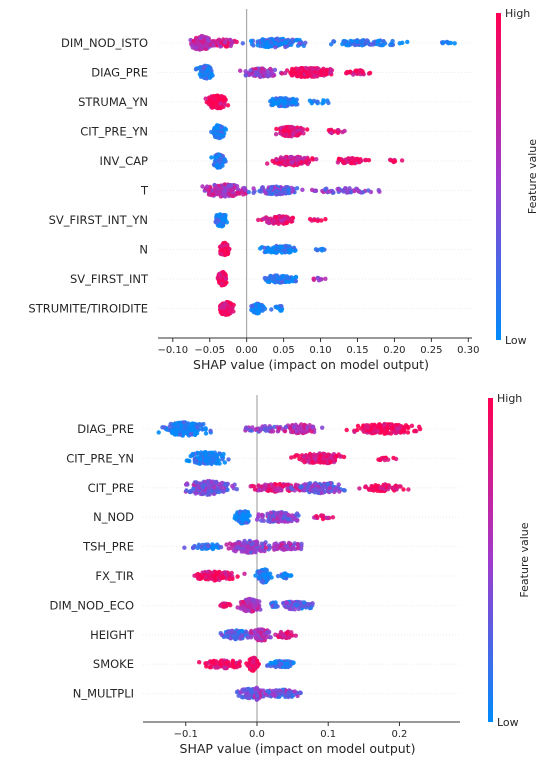  I want to click on feature-label: HEIGHT, so click(112, 635).